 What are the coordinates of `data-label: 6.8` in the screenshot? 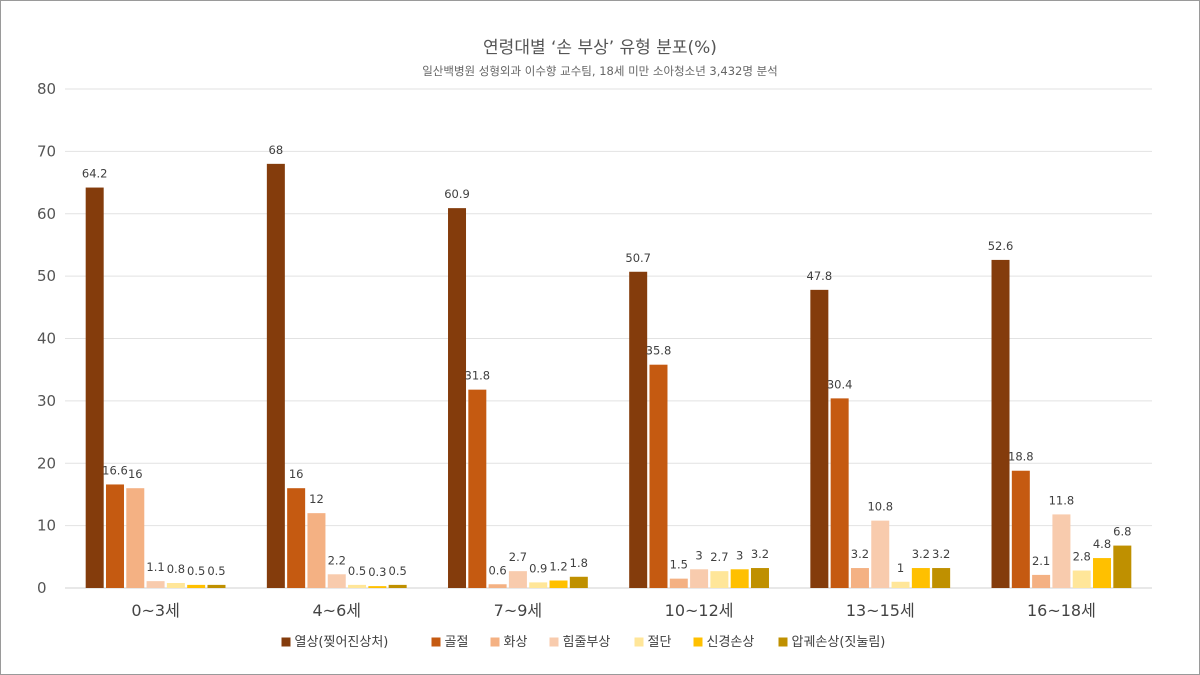 It's located at (1122, 532).